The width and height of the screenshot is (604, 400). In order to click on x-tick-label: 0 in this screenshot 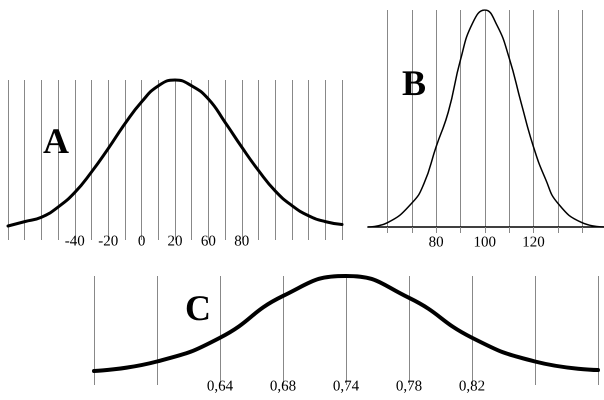, I will do `click(142, 242)`.